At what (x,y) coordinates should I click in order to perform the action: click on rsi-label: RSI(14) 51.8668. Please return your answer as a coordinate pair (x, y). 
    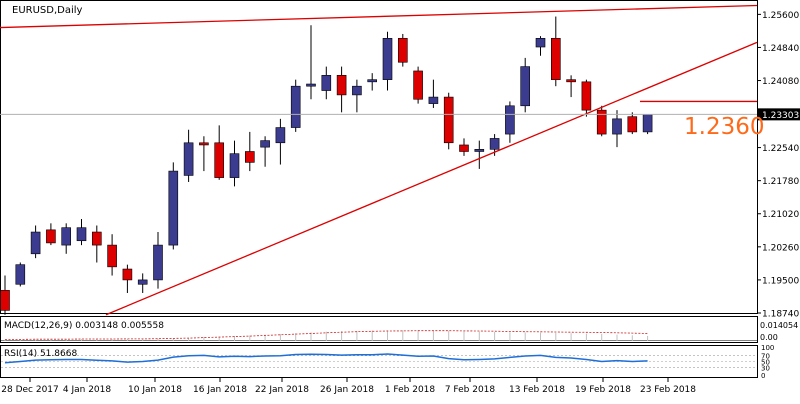
    Looking at the image, I should click on (40, 354).